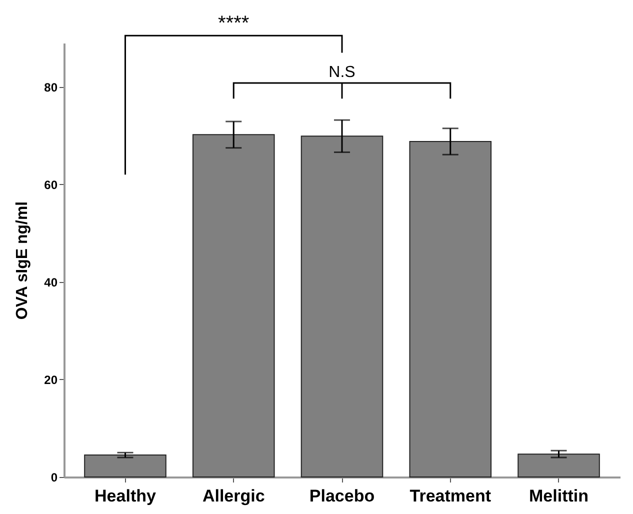 This screenshot has width=633, height=514. Describe the element at coordinates (51, 379) in the screenshot. I see `y-tick-label: 20` at that location.